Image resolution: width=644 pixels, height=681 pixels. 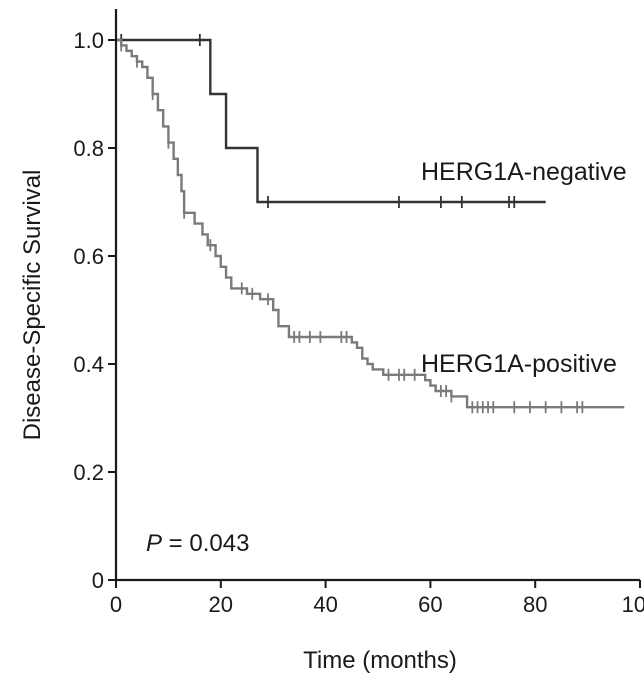 What do you see at coordinates (221, 604) in the screenshot?
I see `x-tick-label: 20` at bounding box center [221, 604].